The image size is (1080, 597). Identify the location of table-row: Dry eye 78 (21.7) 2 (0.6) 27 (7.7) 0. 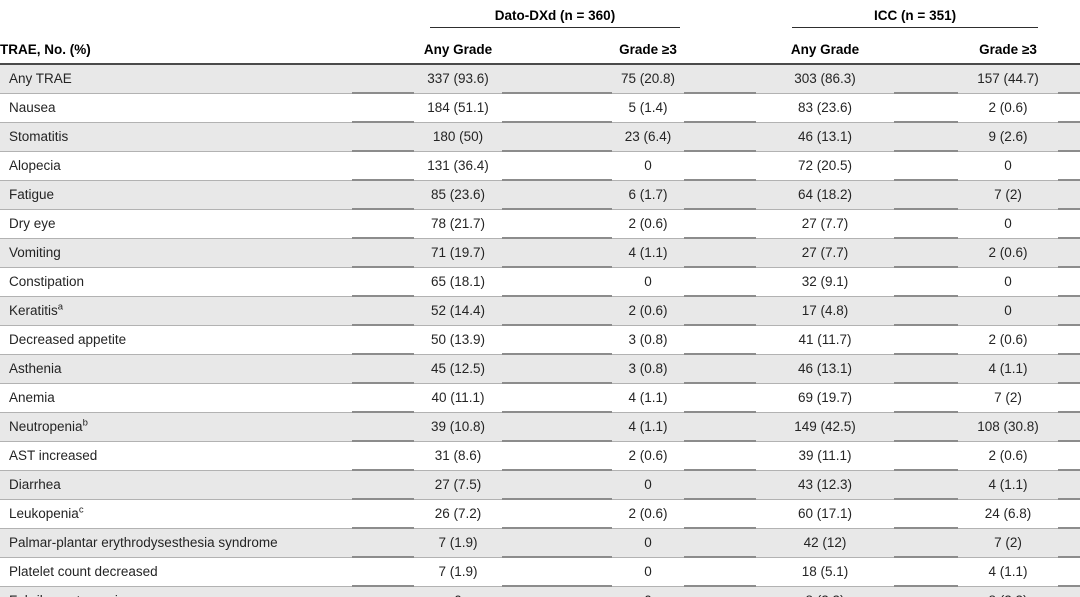
(540, 224).